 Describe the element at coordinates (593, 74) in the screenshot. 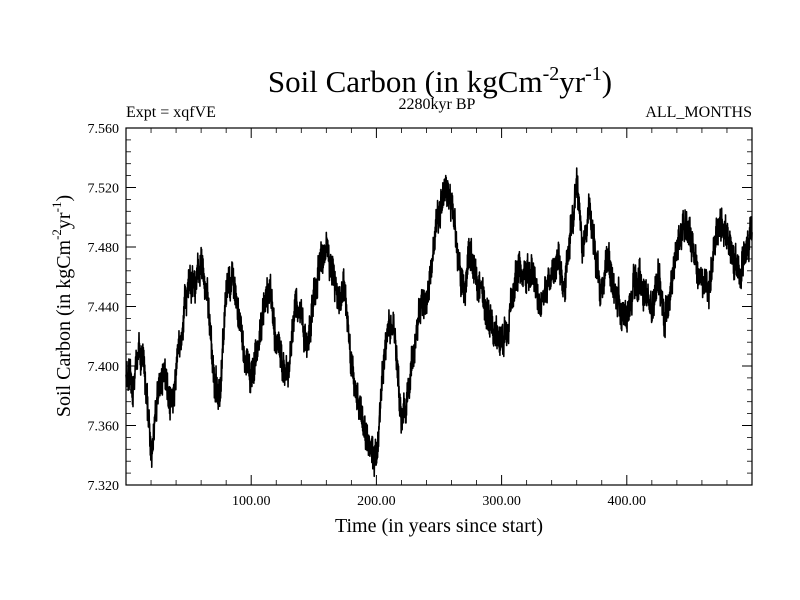

I see `chart-title-sup2: -1` at that location.